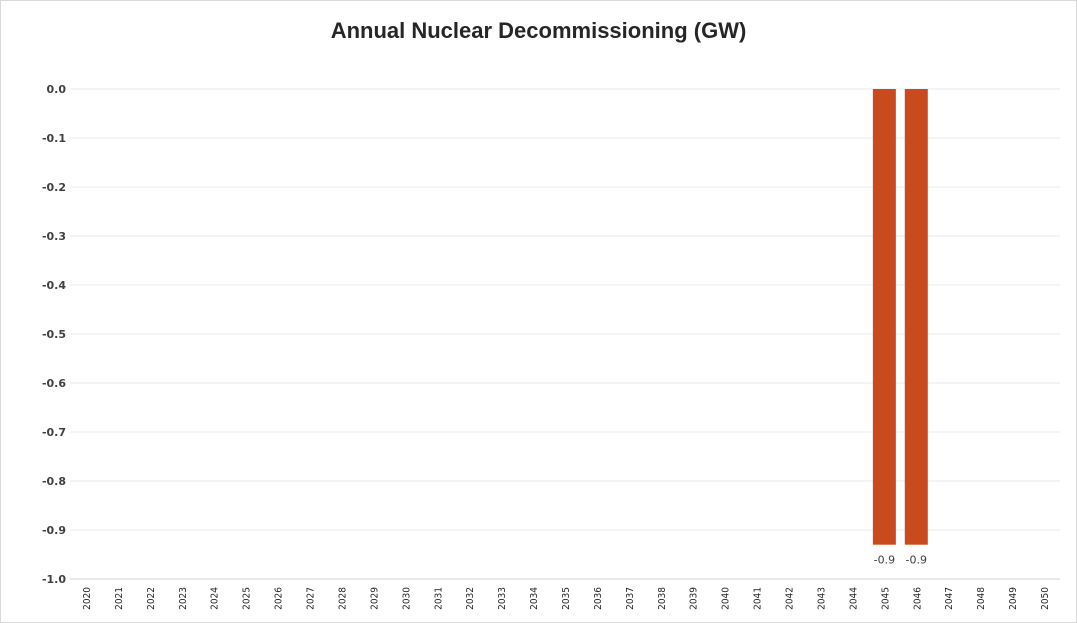 Image resolution: width=1077 pixels, height=623 pixels. Describe the element at coordinates (54, 236) in the screenshot. I see `y-tick-label: -0.3` at that location.